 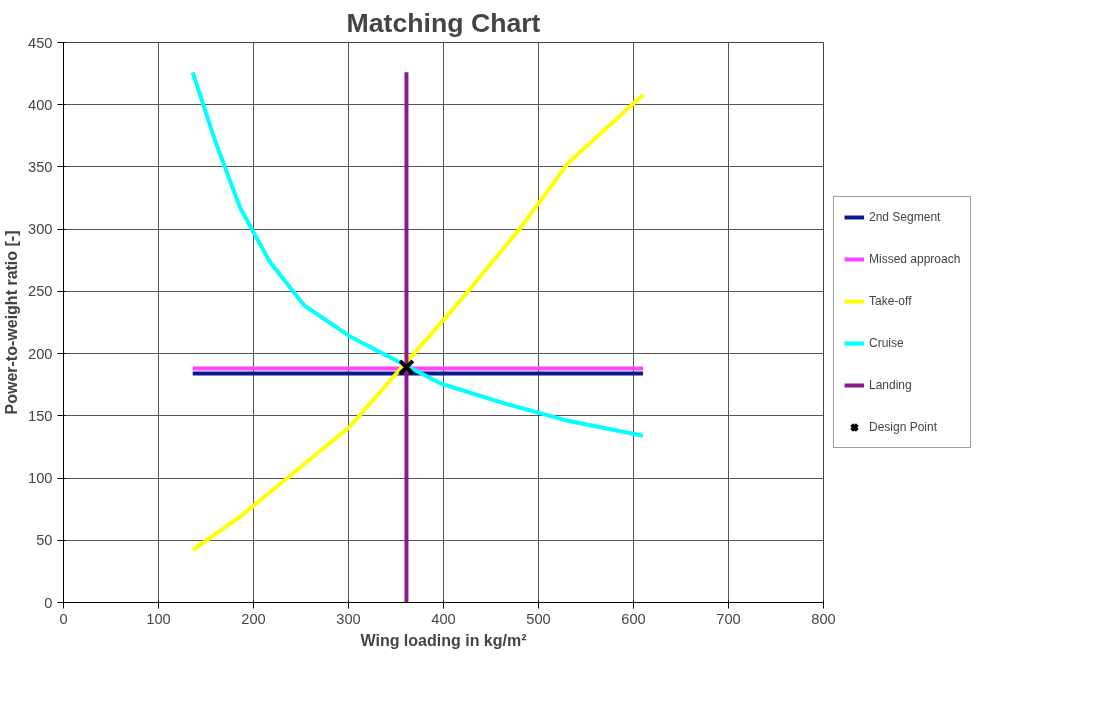 I want to click on x-tick-label: 200, so click(x=253, y=618).